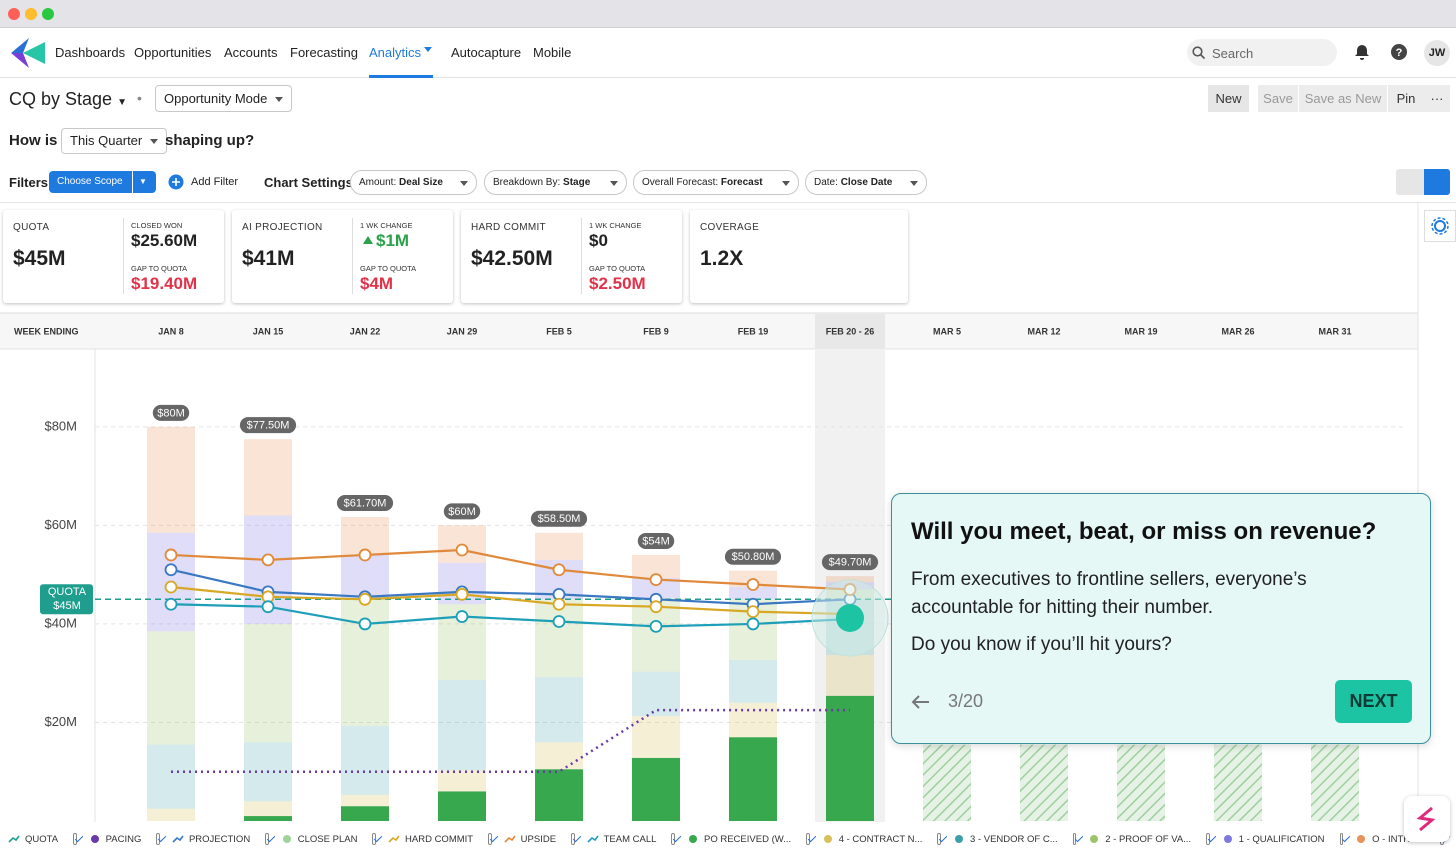 The width and height of the screenshot is (1456, 851). I want to click on divider, so click(728, 202).